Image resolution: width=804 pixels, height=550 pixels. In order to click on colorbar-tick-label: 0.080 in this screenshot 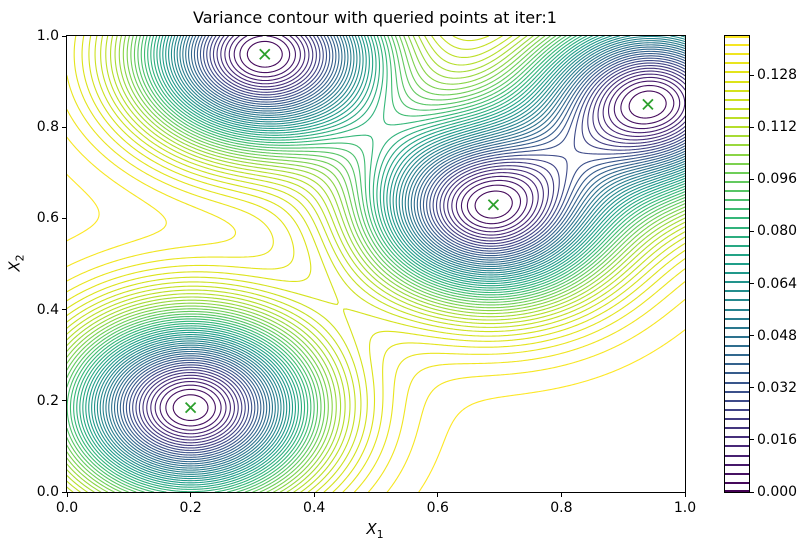, I will do `click(777, 231)`.